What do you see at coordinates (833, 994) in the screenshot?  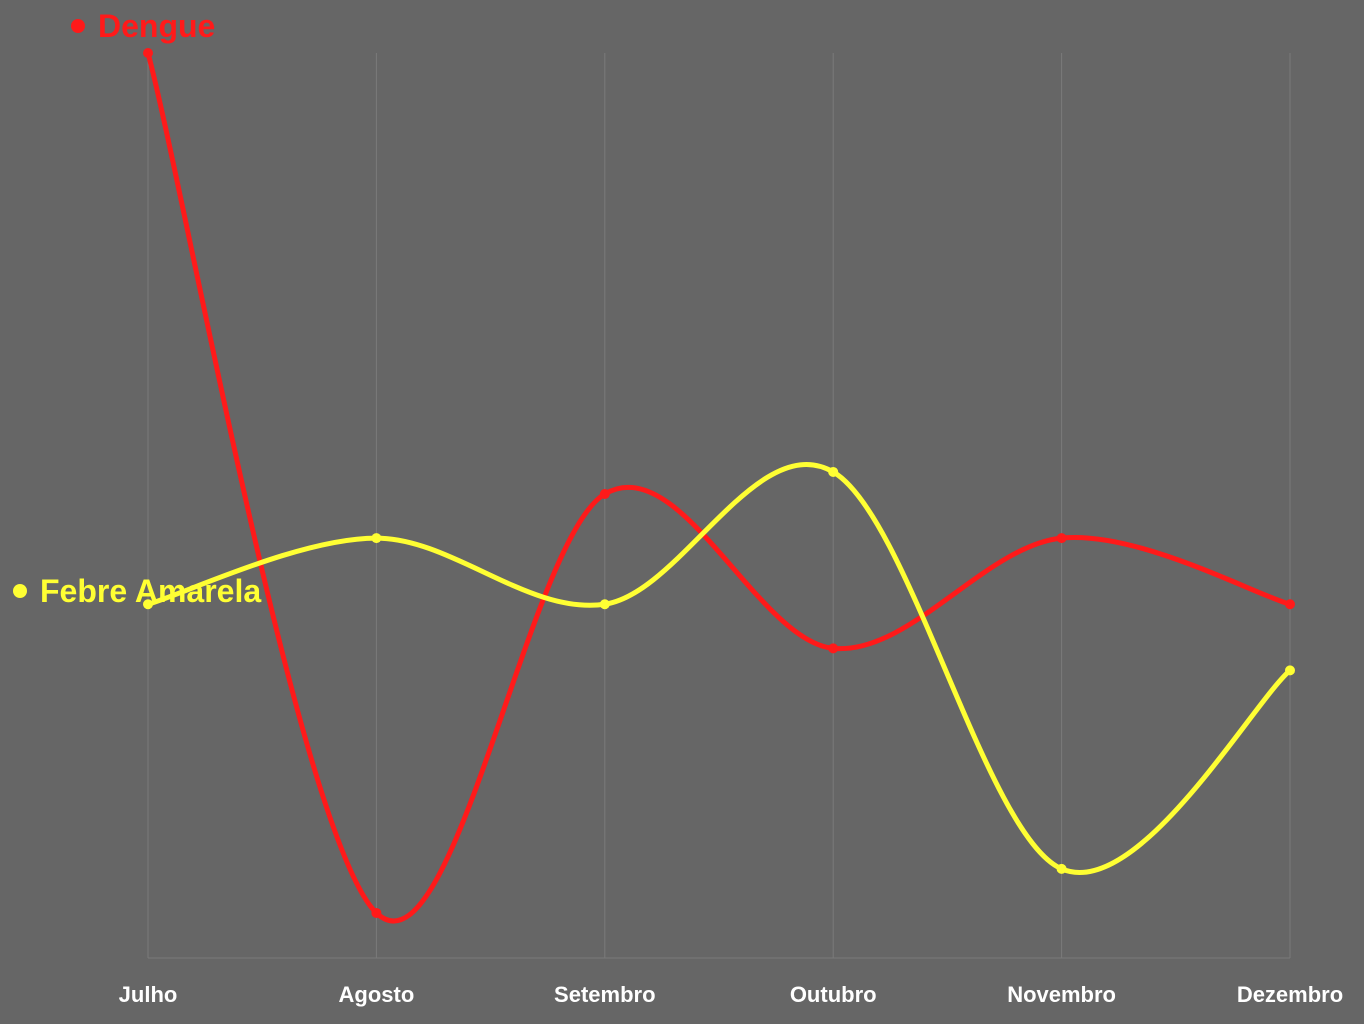 I see `x-tick-label: Outubro` at bounding box center [833, 994].